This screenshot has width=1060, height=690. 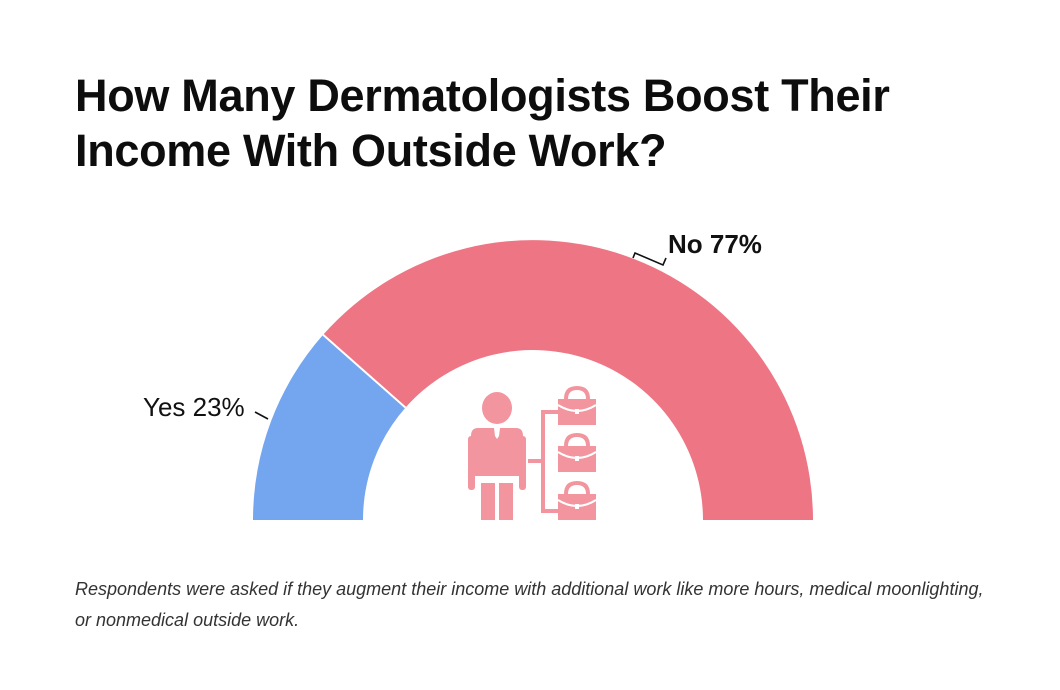 I want to click on leader-line-no, so click(x=649, y=259).